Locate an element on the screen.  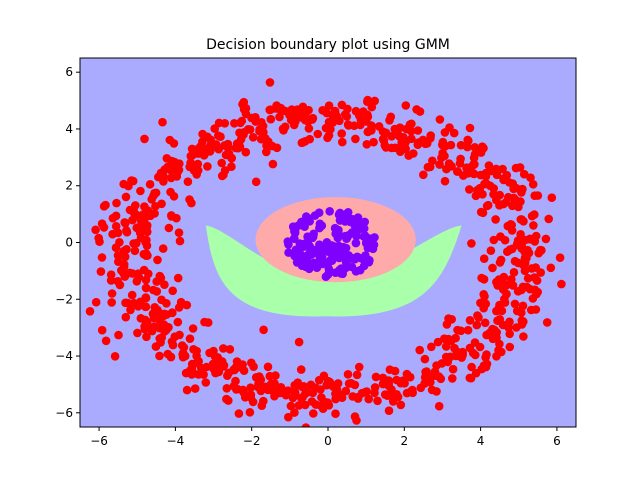
y-tick-label: 2 is located at coordinates (69, 186).